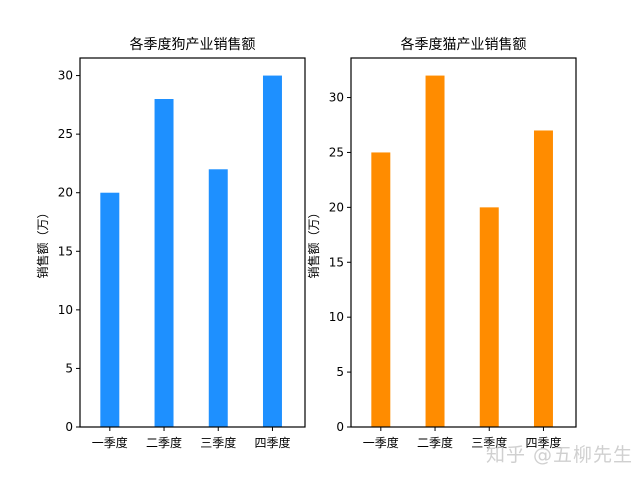 This screenshot has width=640, height=480. I want to click on chart-title: 各季度猫产业销售额, so click(464, 45).